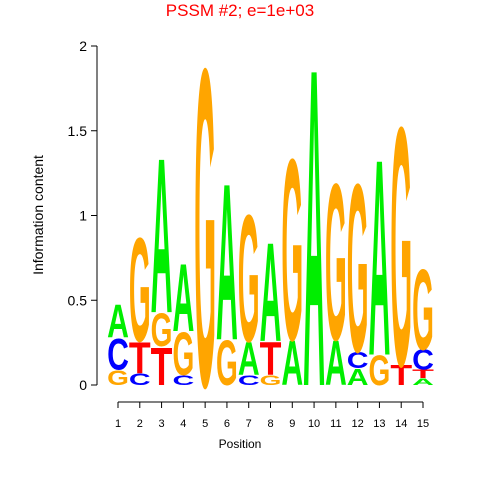 The image size is (480, 480). I want to click on x-tick-label: 8, so click(270, 424).